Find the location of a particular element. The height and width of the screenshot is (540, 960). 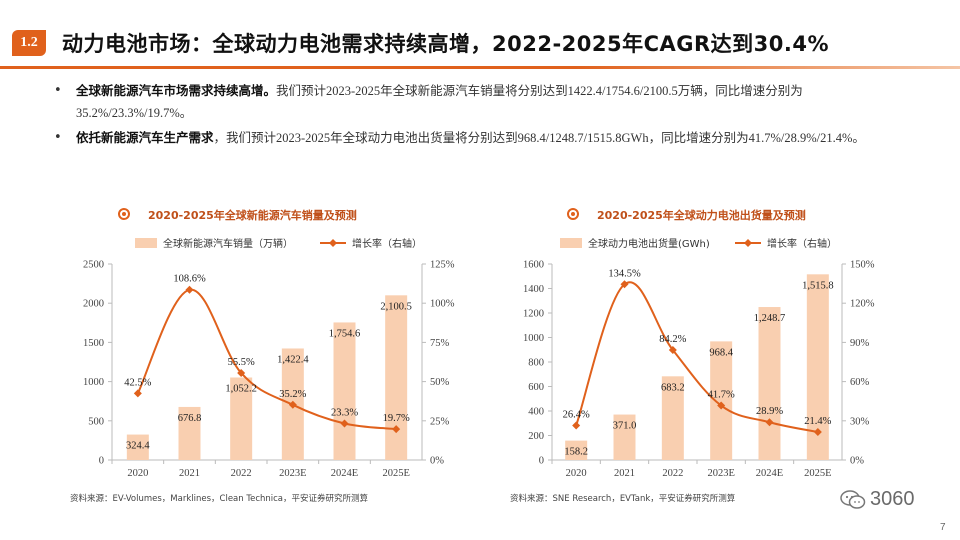

y-tick-label-left: 1400 is located at coordinates (533, 289).